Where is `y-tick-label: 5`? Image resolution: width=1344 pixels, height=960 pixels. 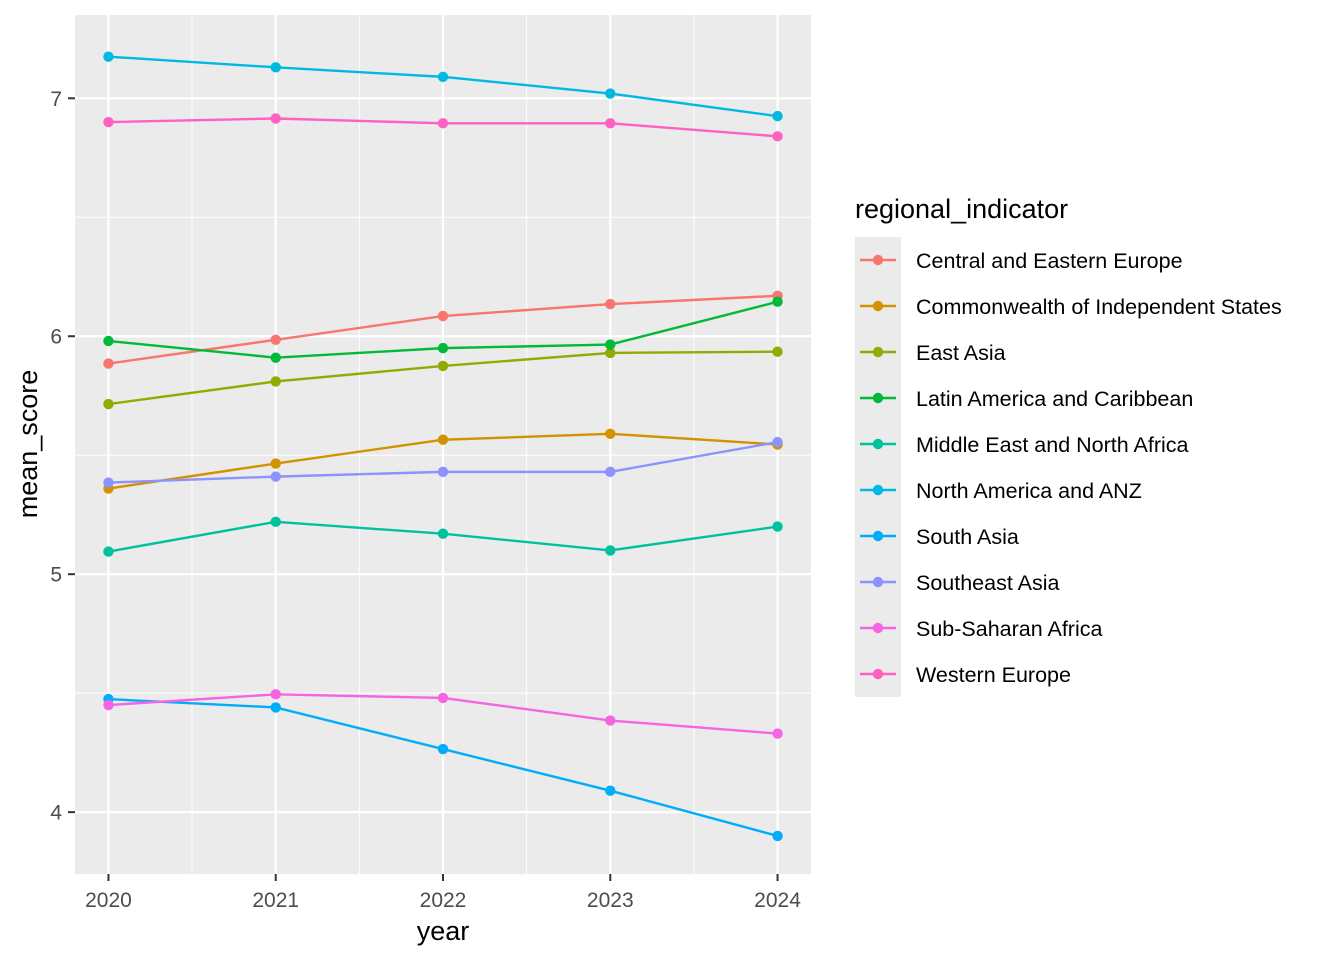
y-tick-label: 5 is located at coordinates (56, 575).